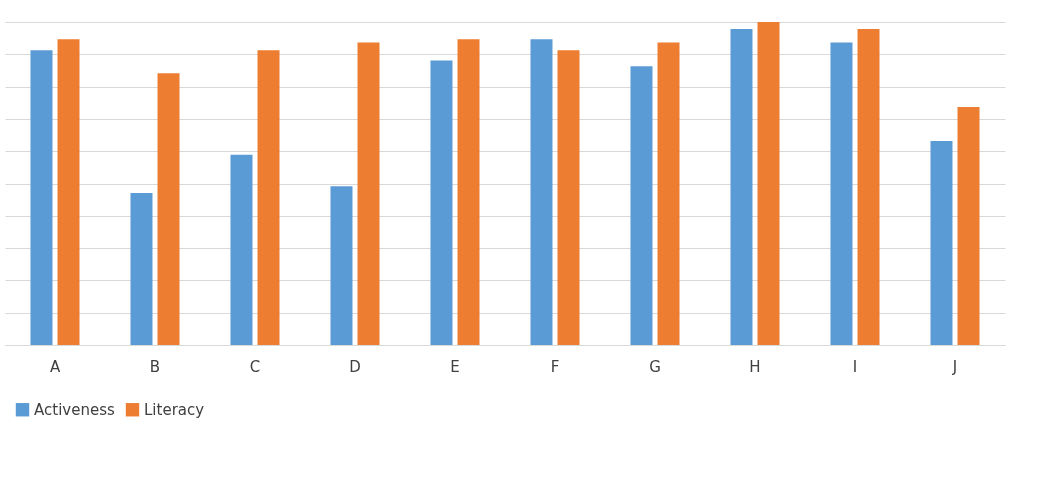 This screenshot has width=1062, height=495. What do you see at coordinates (74, 409) in the screenshot?
I see `legend-label: Activeness` at bounding box center [74, 409].